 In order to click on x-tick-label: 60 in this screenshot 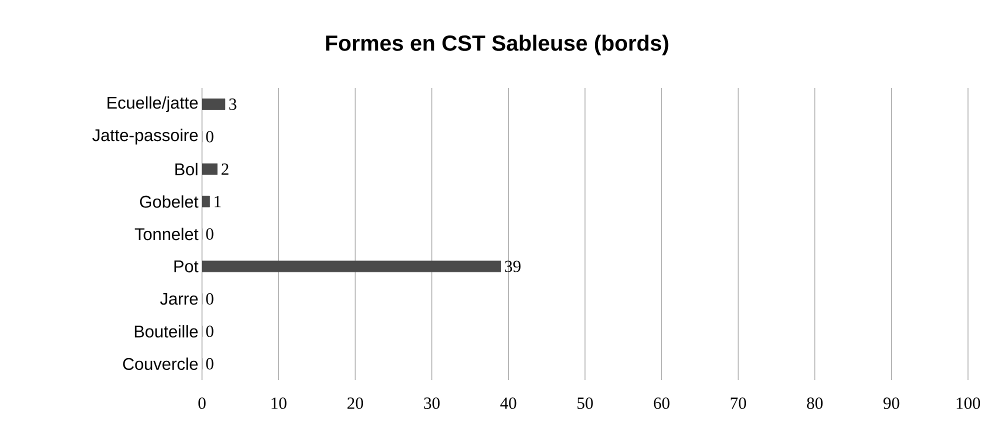, I will do `click(662, 403)`.